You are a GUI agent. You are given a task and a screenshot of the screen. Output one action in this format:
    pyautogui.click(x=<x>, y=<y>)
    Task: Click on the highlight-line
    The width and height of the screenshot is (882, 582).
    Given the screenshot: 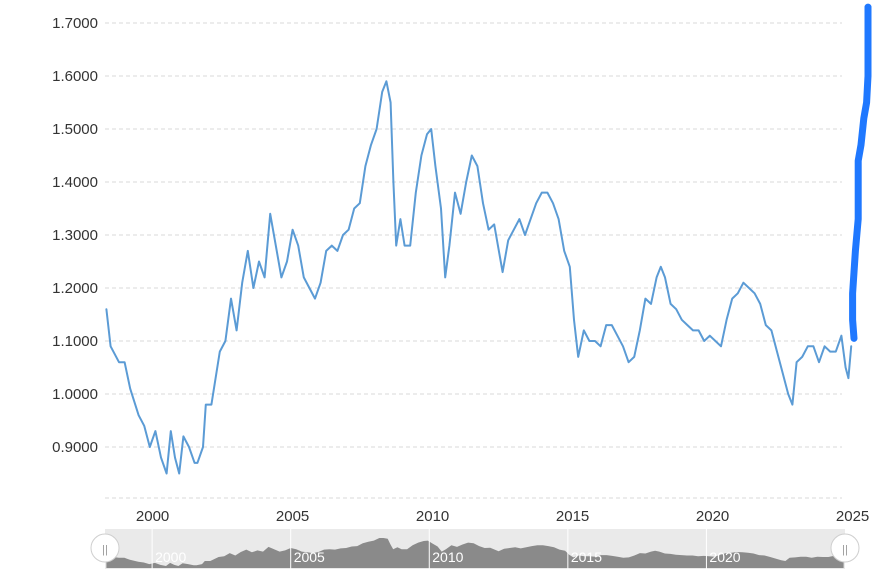 What is the action you would take?
    pyautogui.click(x=860, y=172)
    